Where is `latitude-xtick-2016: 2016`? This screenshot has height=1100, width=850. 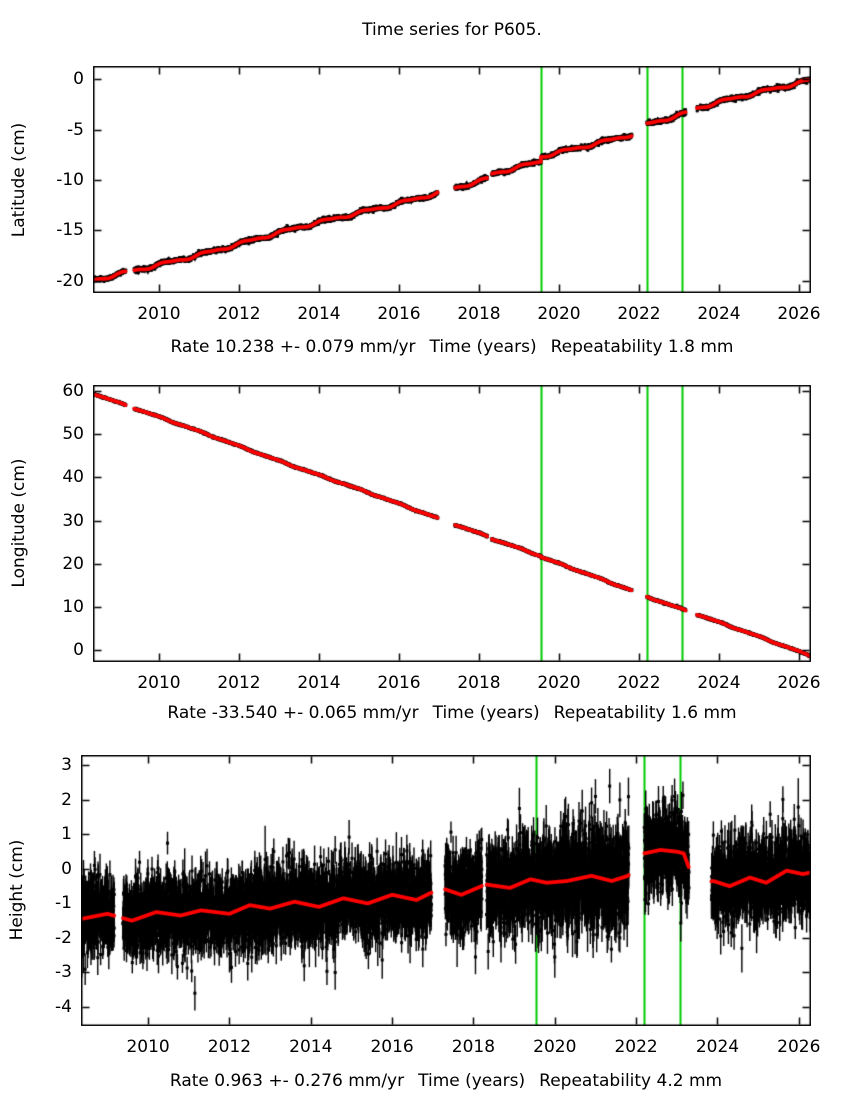
latitude-xtick-2016: 2016 is located at coordinates (399, 314).